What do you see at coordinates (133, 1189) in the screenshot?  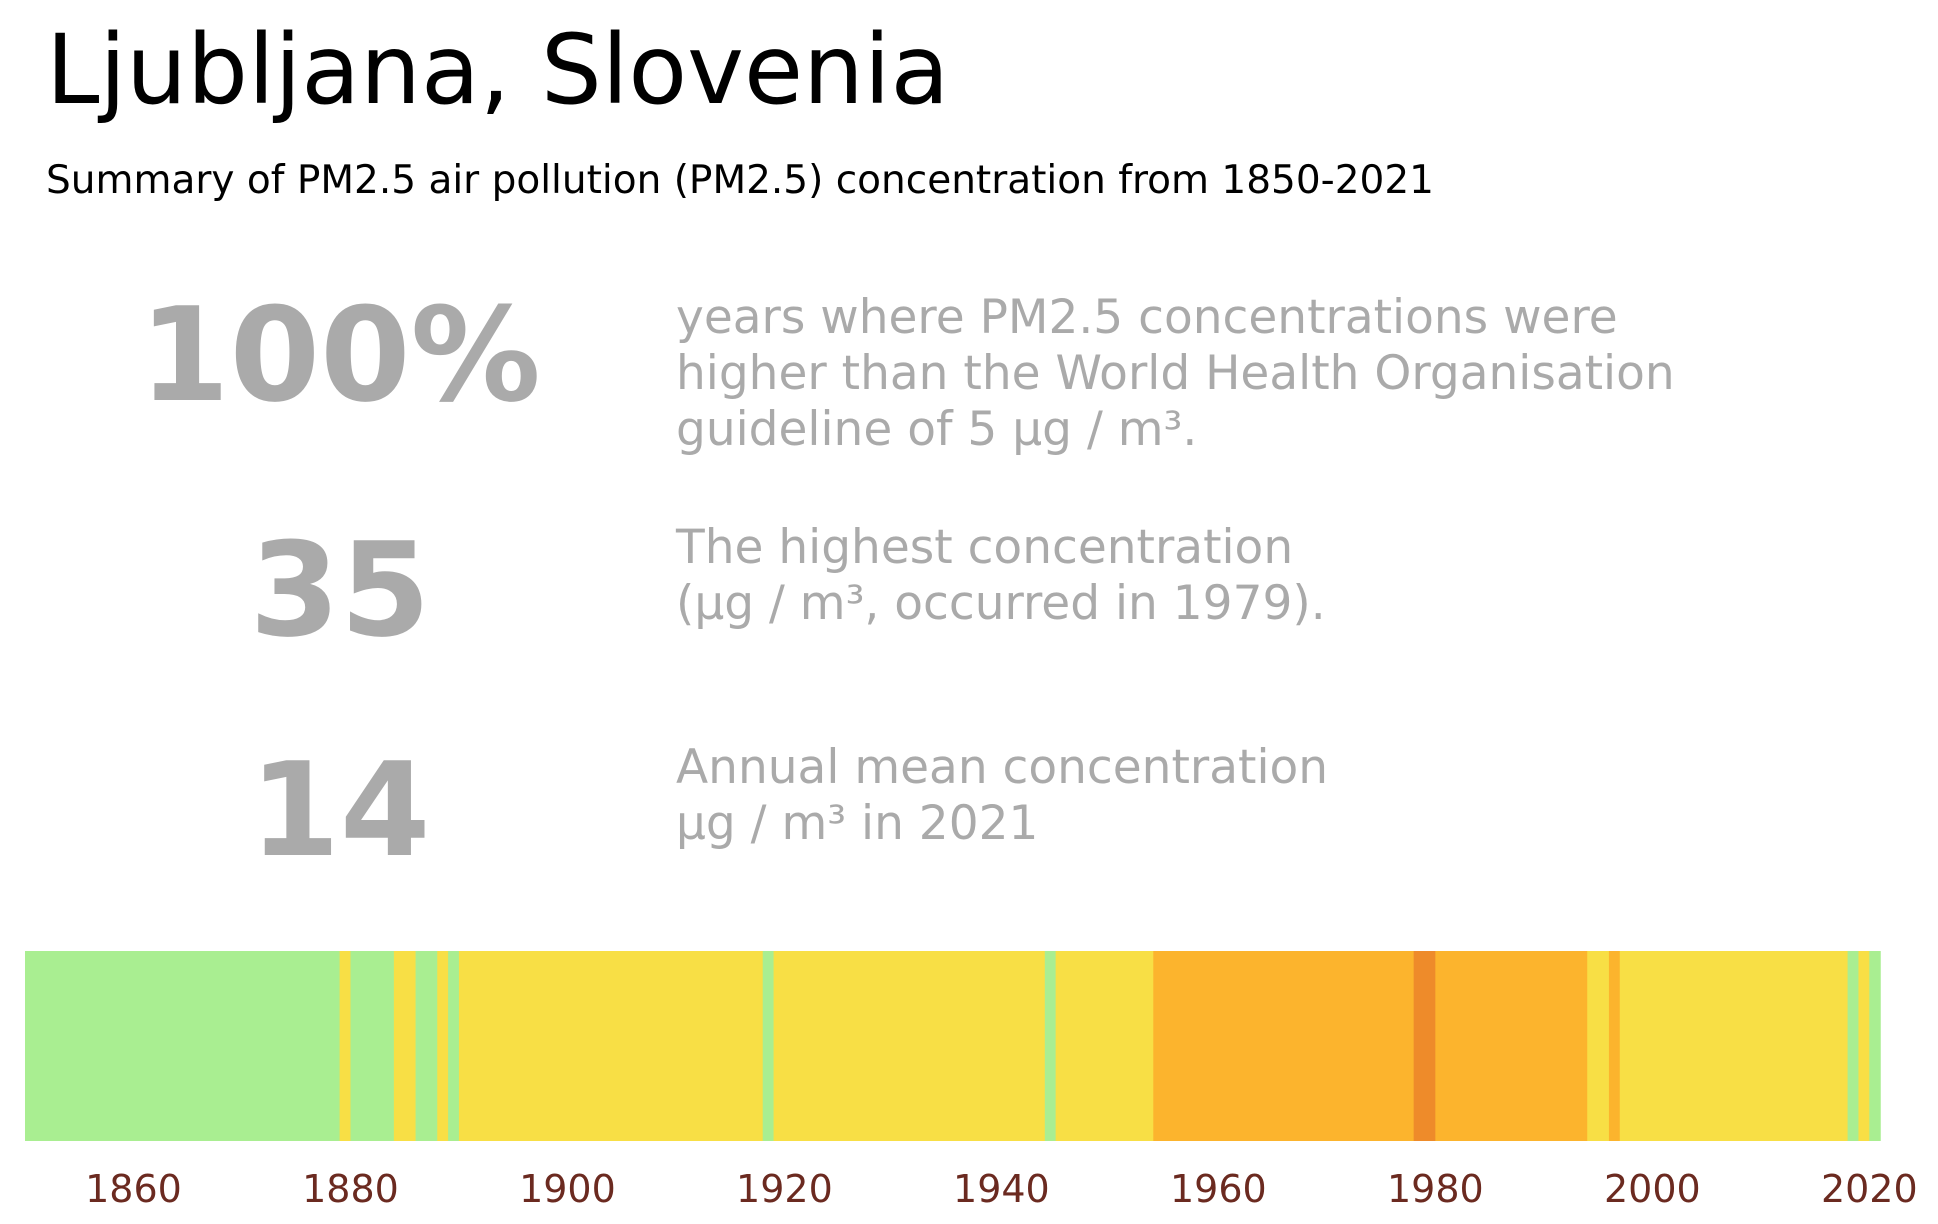 I see `xtick-label-1860: 1860` at bounding box center [133, 1189].